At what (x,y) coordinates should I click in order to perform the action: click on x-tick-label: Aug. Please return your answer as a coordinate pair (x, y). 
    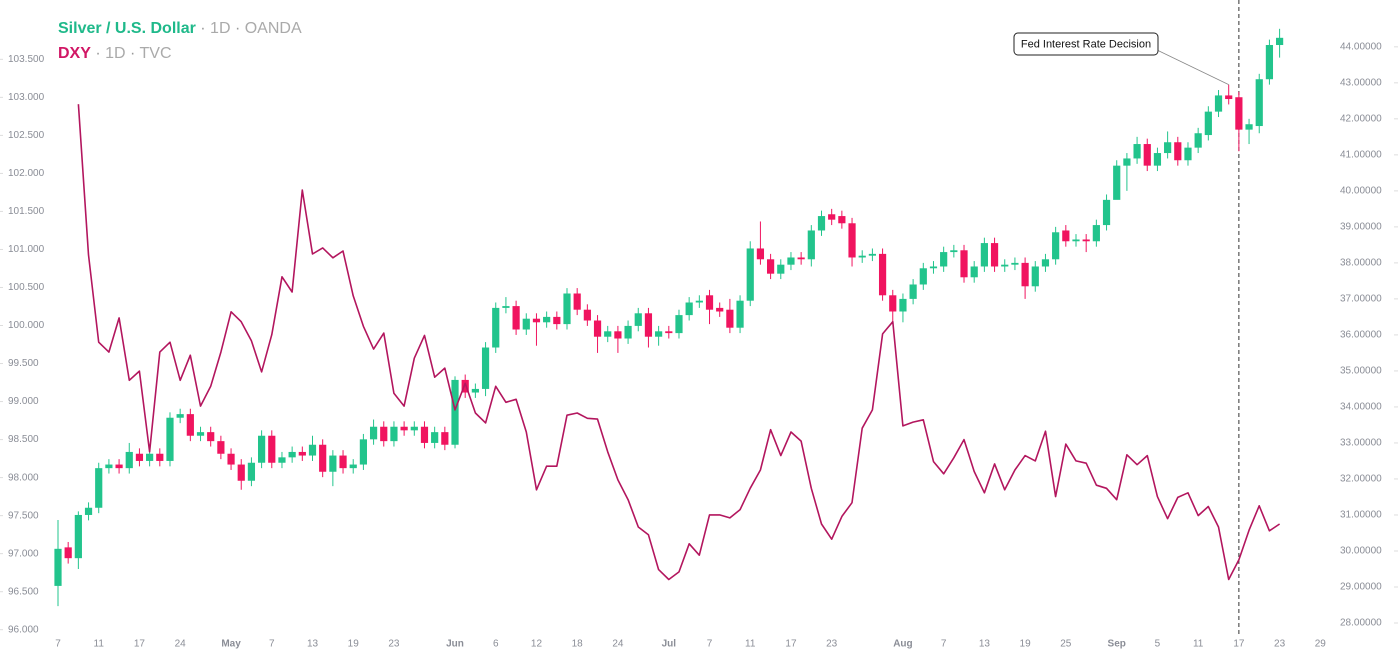
    Looking at the image, I should click on (902, 644).